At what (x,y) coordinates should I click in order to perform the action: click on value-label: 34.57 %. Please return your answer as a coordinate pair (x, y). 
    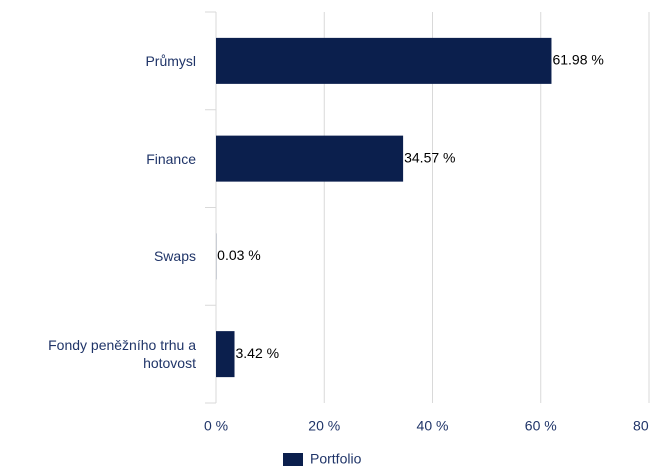
    Looking at the image, I should click on (429, 157).